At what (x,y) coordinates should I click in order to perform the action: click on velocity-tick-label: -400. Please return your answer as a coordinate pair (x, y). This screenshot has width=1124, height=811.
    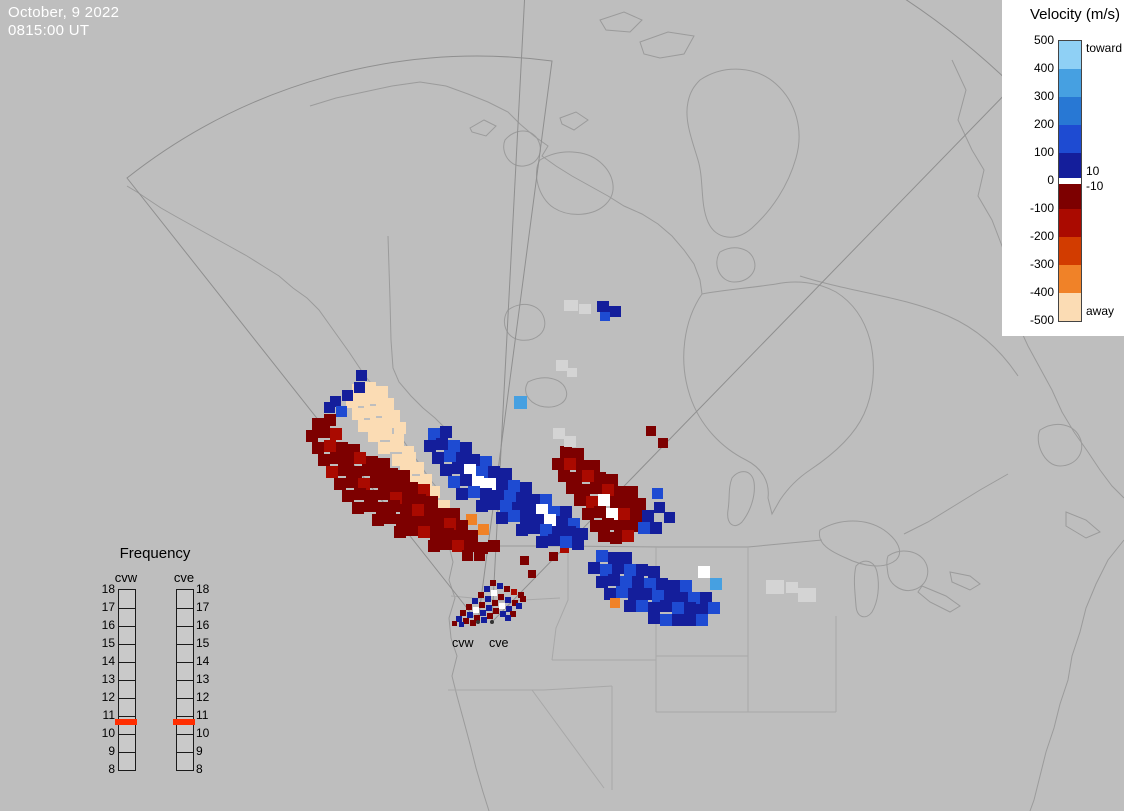
    Looking at the image, I should click on (1041, 292).